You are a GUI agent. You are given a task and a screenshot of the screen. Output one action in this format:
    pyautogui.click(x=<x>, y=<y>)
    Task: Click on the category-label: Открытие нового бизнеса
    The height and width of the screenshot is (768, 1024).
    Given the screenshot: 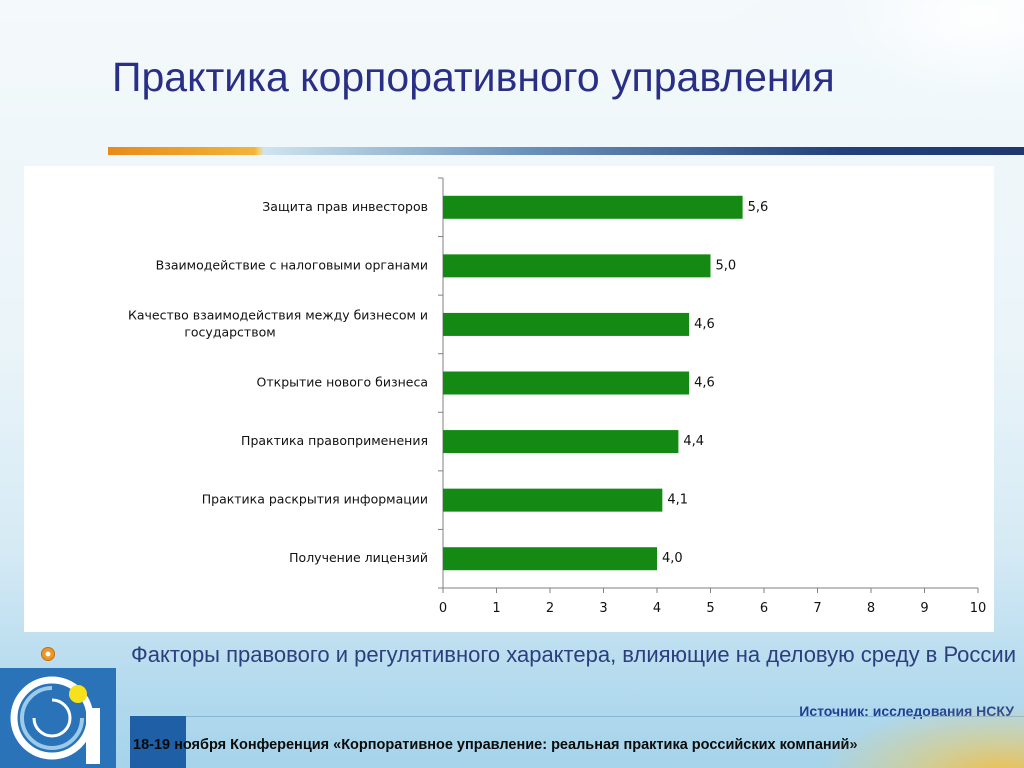 What is the action you would take?
    pyautogui.click(x=342, y=382)
    